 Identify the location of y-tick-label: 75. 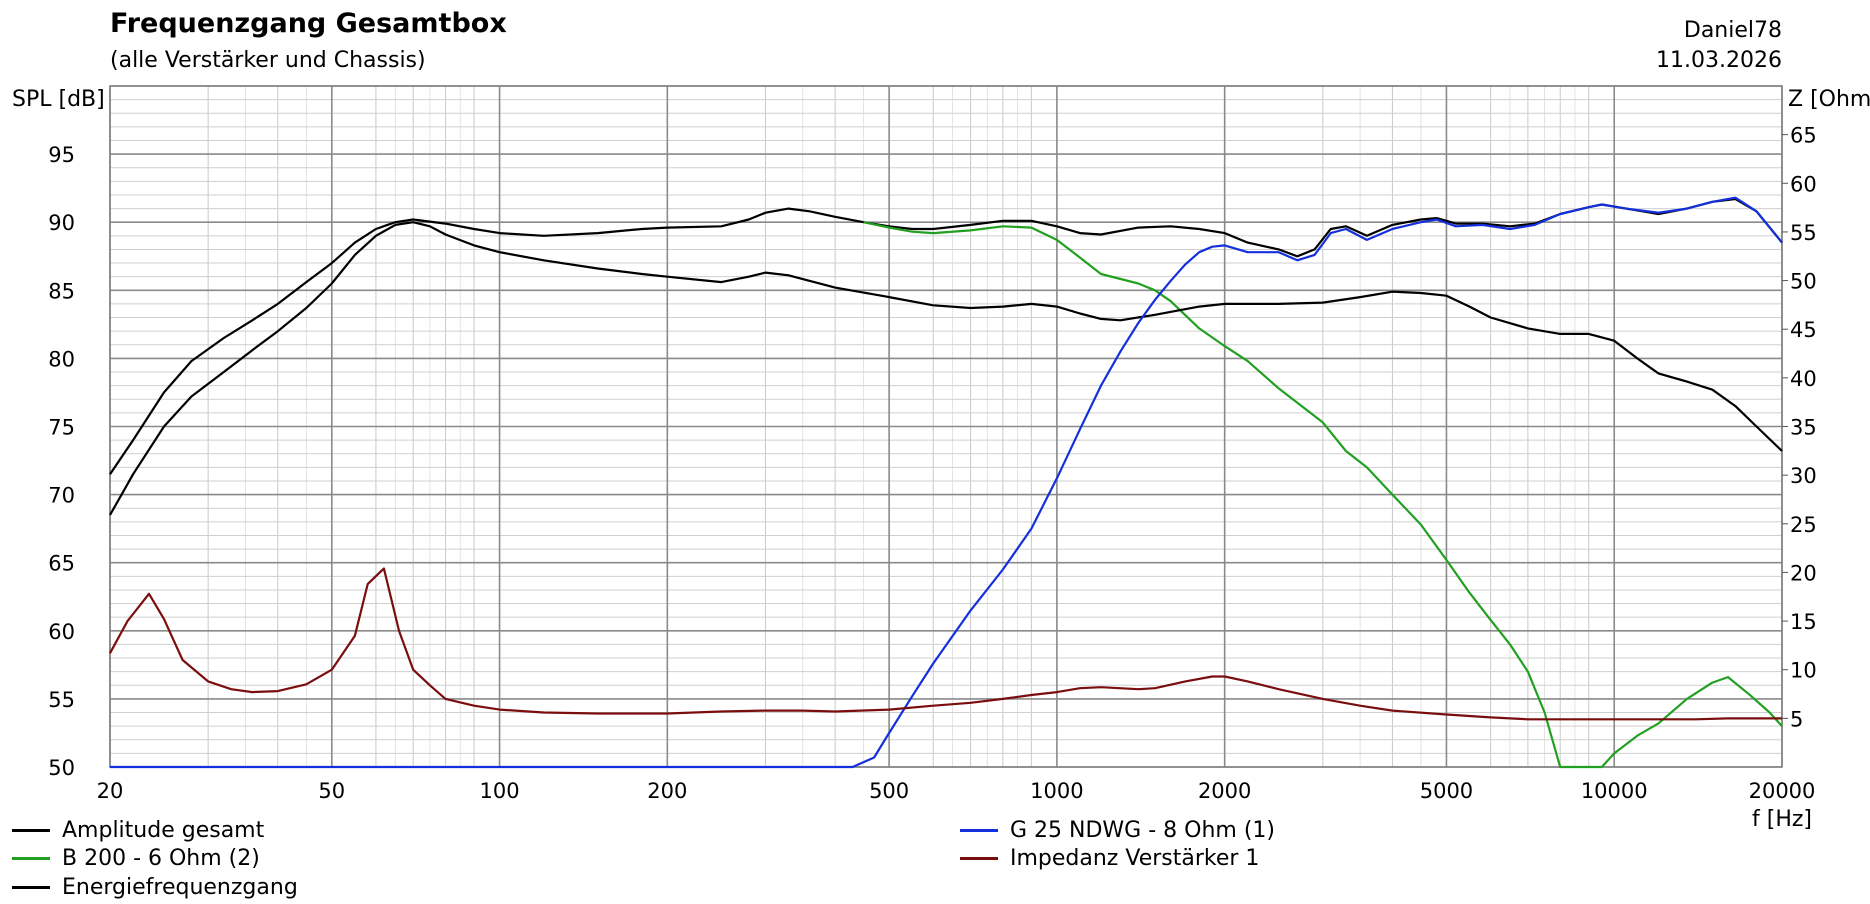
(61, 428).